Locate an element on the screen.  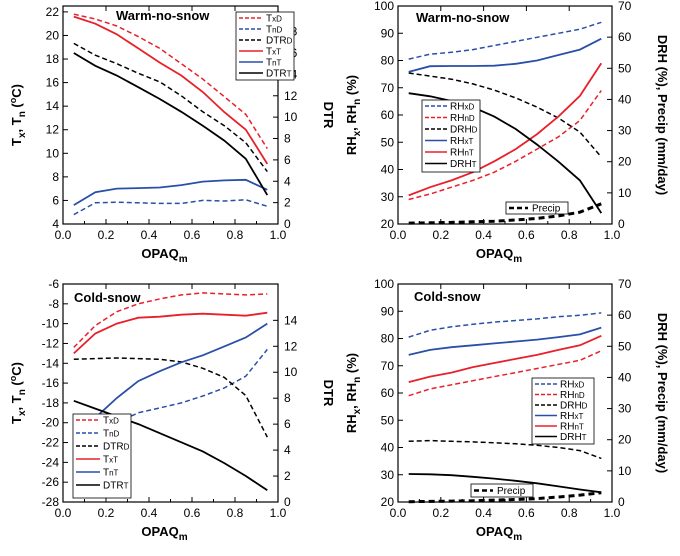
precip-annotation-box is located at coordinates (502, 490).